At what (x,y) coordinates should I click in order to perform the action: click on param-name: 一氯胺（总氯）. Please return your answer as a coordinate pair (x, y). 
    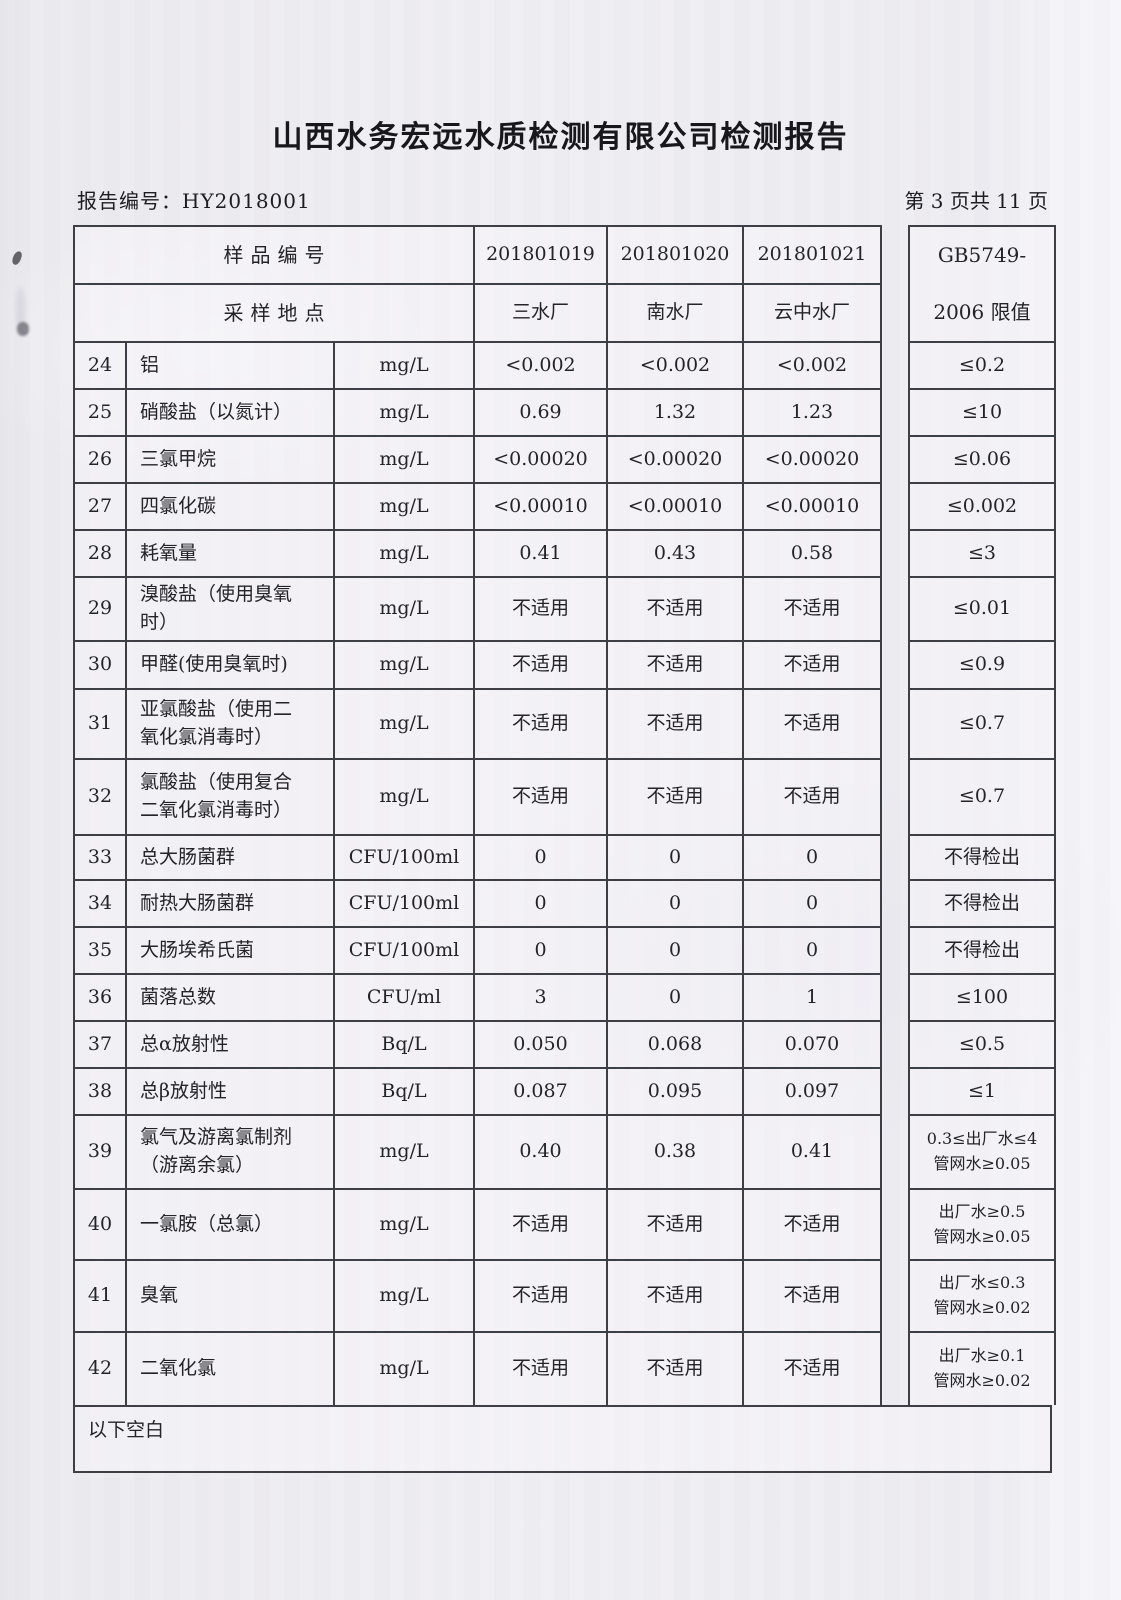
    Looking at the image, I should click on (231, 1224).